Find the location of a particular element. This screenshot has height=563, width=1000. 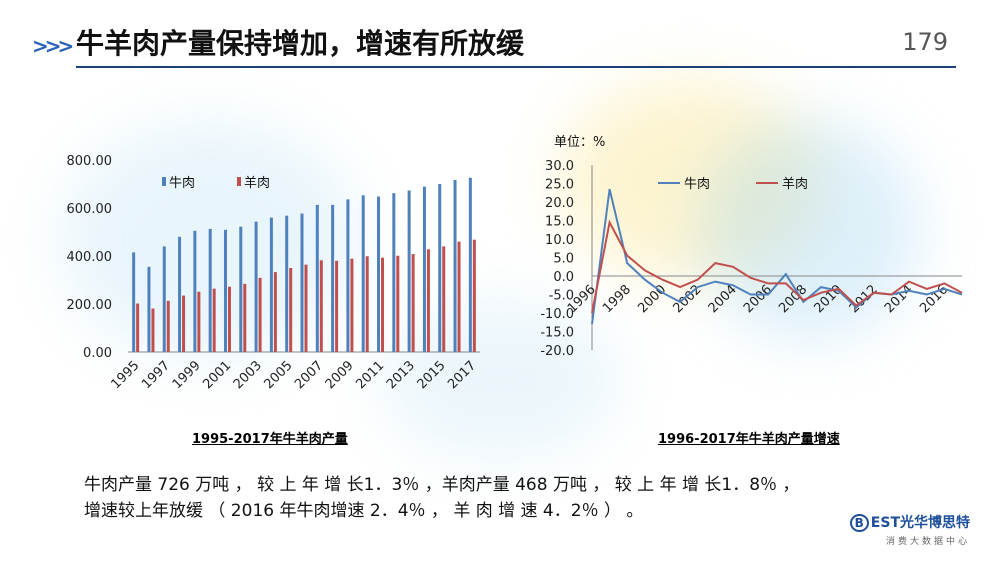

bar-x-tick-label: 2001 is located at coordinates (217, 375).